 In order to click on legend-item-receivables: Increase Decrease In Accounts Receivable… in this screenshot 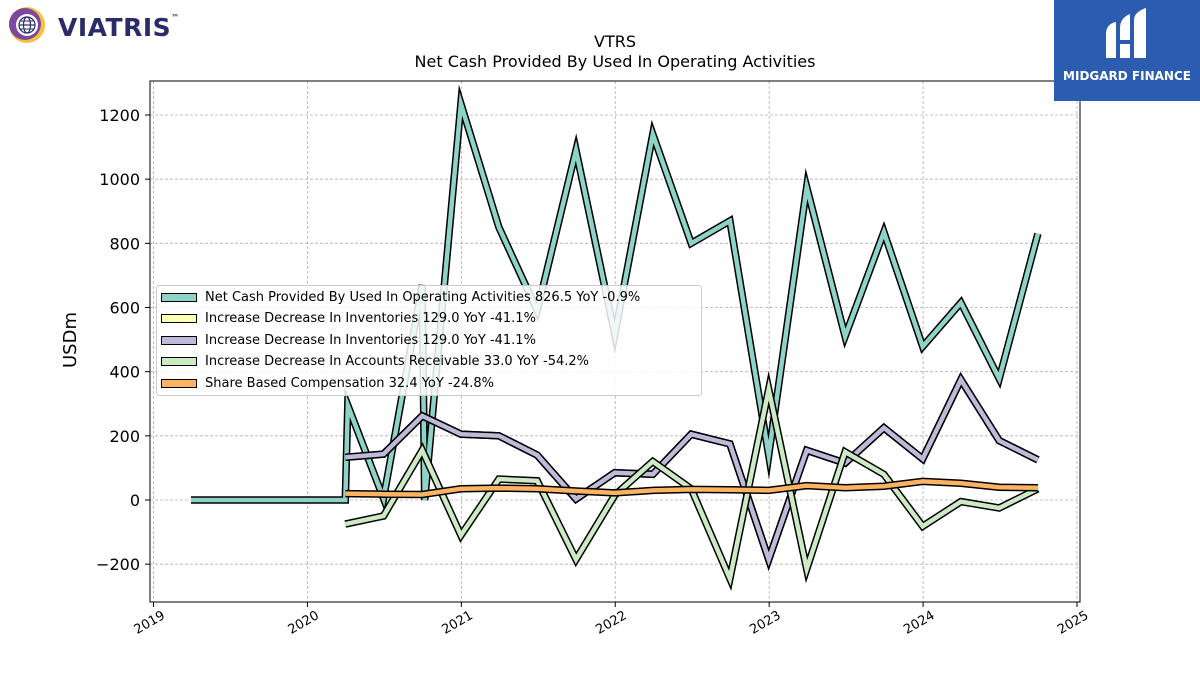, I will do `click(375, 362)`.